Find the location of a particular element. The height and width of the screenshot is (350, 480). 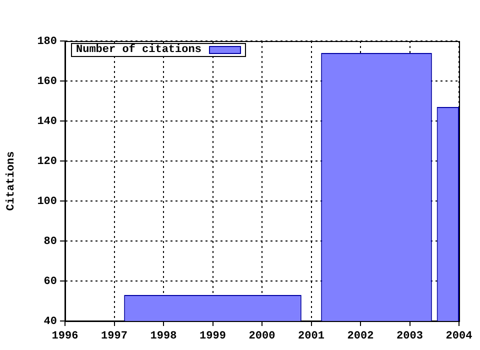

x-tick-label: 2004 is located at coordinates (459, 336).